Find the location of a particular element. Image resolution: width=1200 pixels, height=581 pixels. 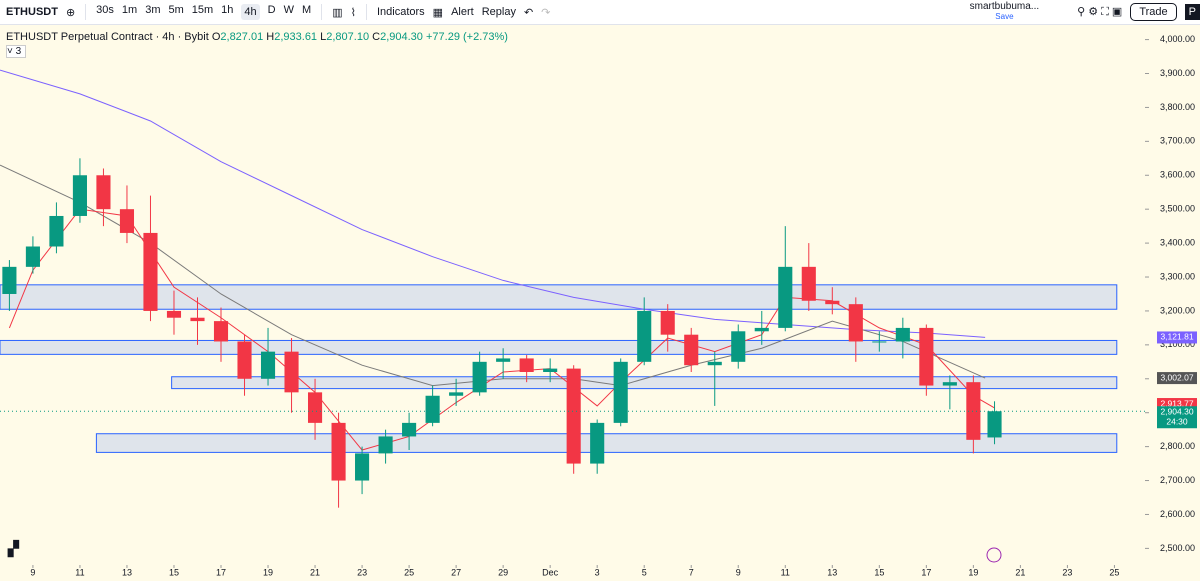

alert: Alert is located at coordinates (462, 12).